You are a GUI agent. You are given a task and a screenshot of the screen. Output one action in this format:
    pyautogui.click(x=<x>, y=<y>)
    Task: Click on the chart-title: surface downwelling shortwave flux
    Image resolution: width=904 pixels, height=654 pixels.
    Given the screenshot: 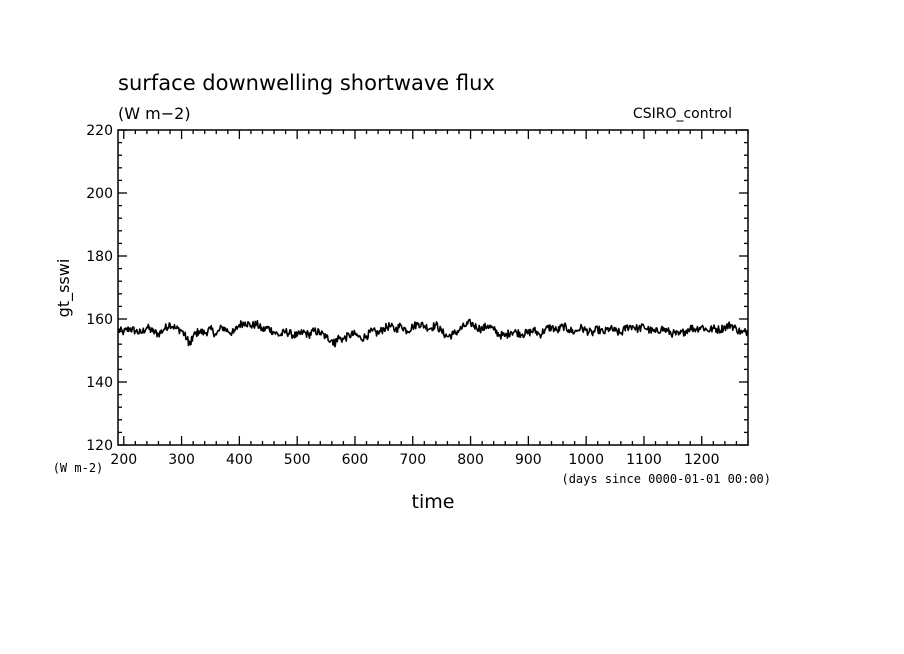 What is the action you would take?
    pyautogui.click(x=306, y=83)
    